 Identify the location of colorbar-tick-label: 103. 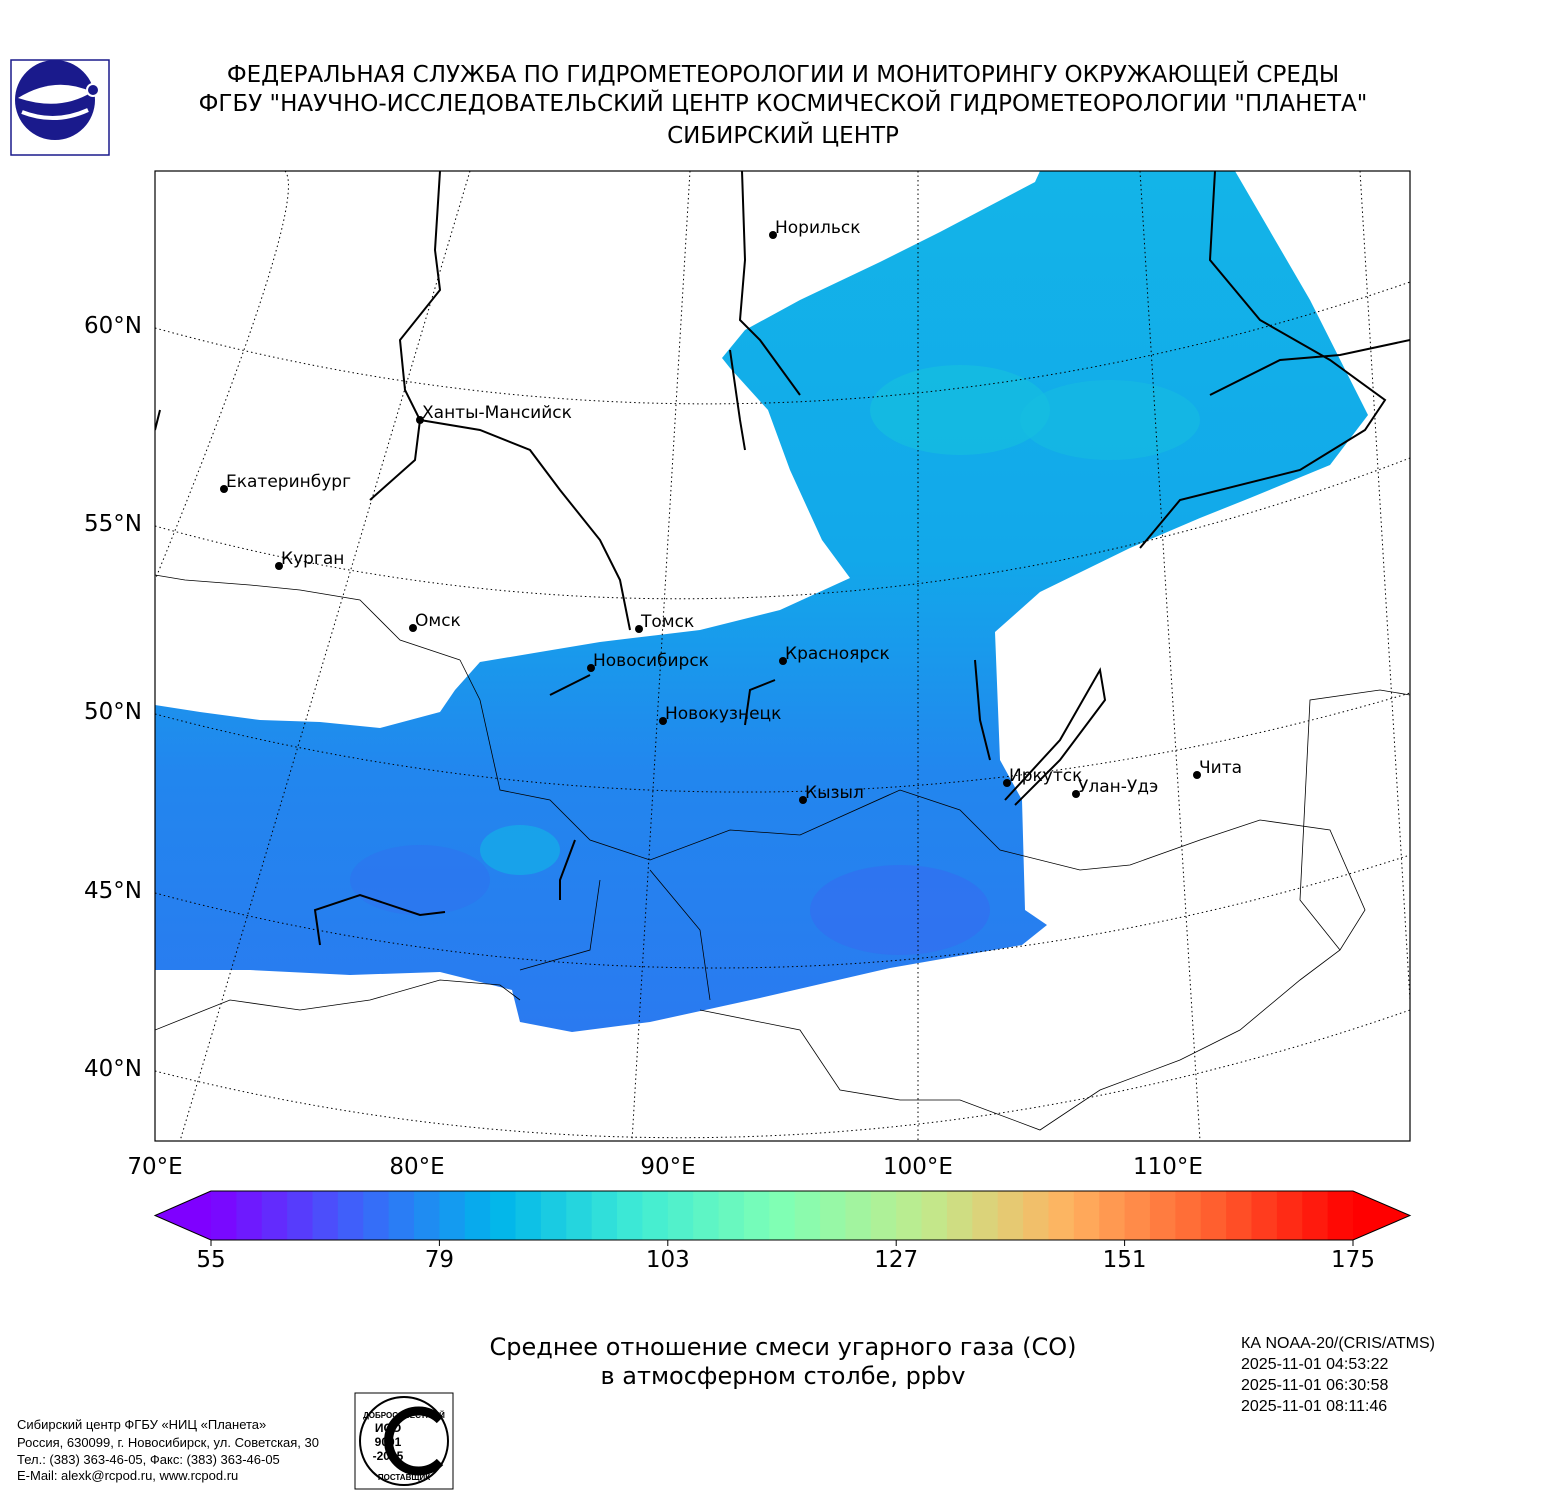
(668, 1260).